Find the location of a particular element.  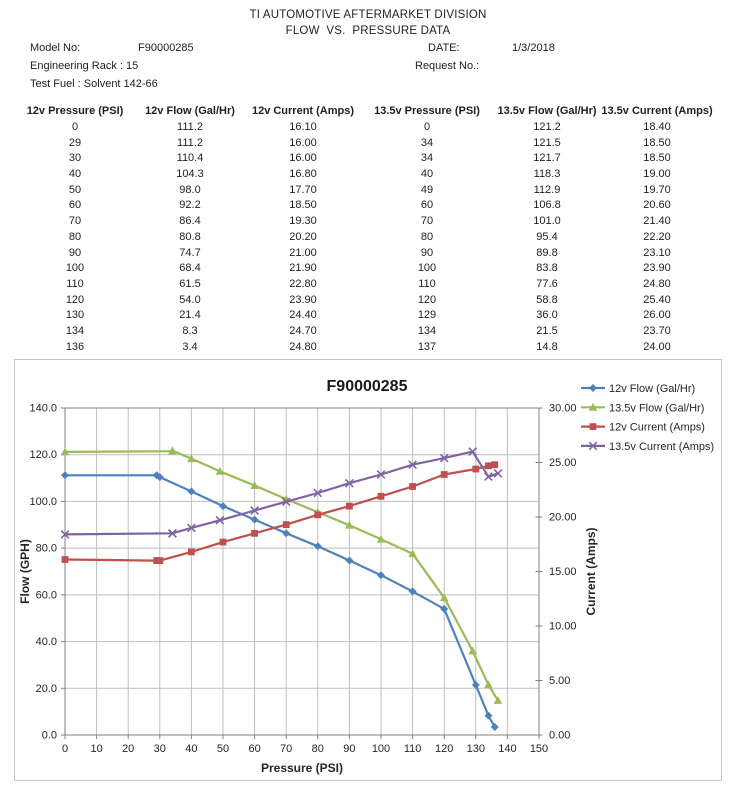

date-value: 1/3/2018 is located at coordinates (533, 48).